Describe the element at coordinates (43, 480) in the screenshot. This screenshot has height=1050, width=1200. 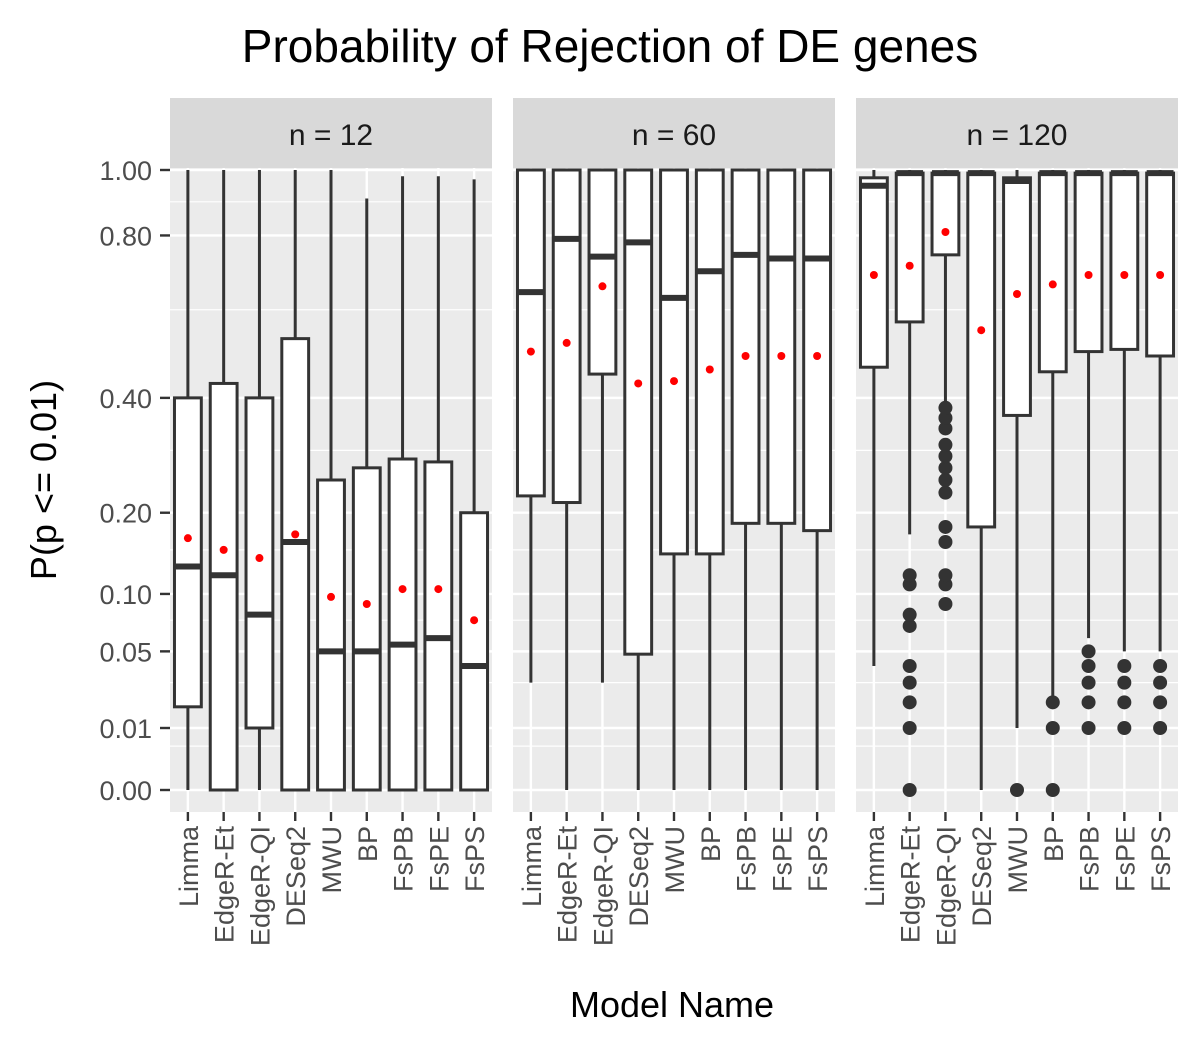
I see `y-axis-title: P(p <= 0.01)` at that location.